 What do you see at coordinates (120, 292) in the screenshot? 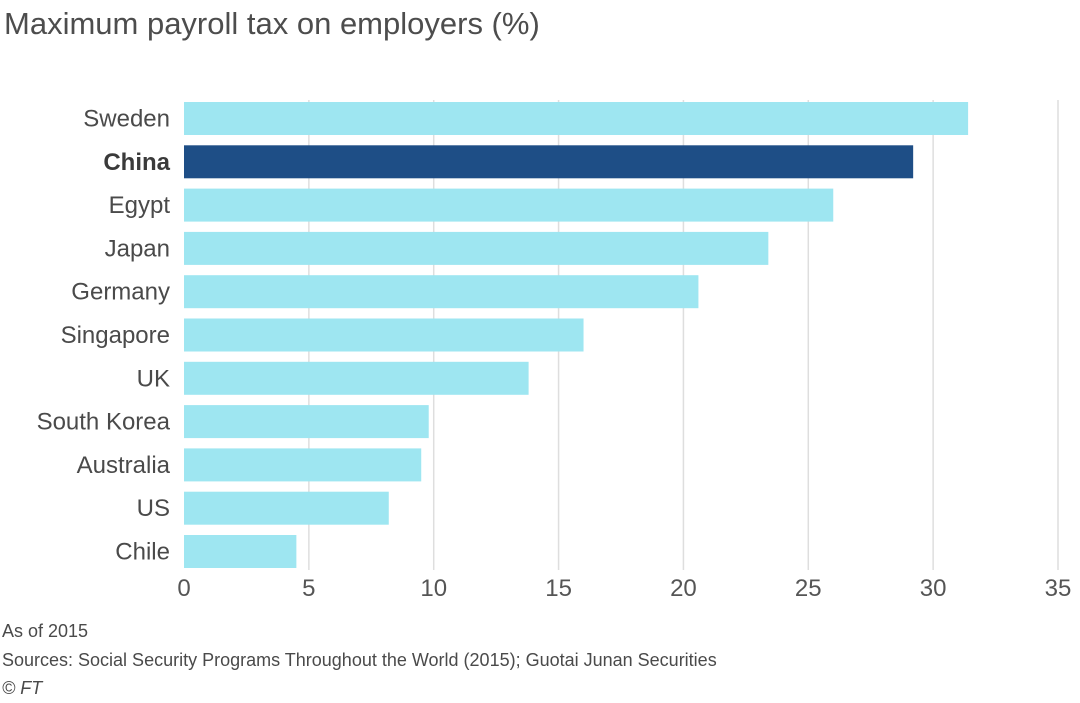
I see `category-label: Germany` at bounding box center [120, 292].